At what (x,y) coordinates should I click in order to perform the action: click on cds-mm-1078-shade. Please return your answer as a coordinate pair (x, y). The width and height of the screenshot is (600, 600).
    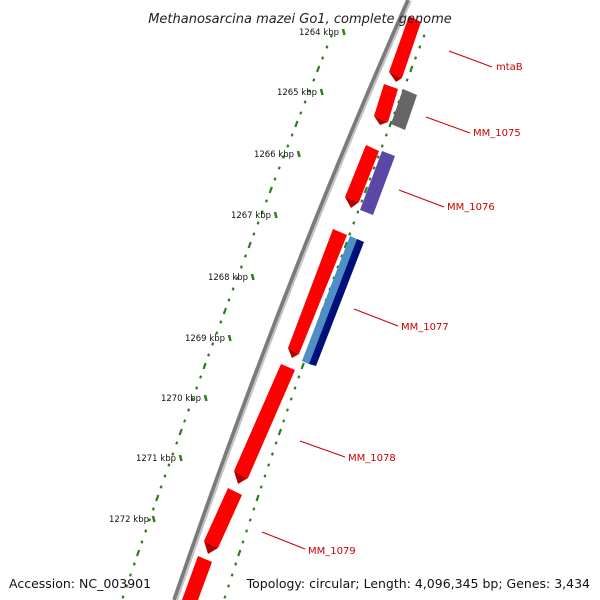
    Looking at the image, I should click on (241, 477).